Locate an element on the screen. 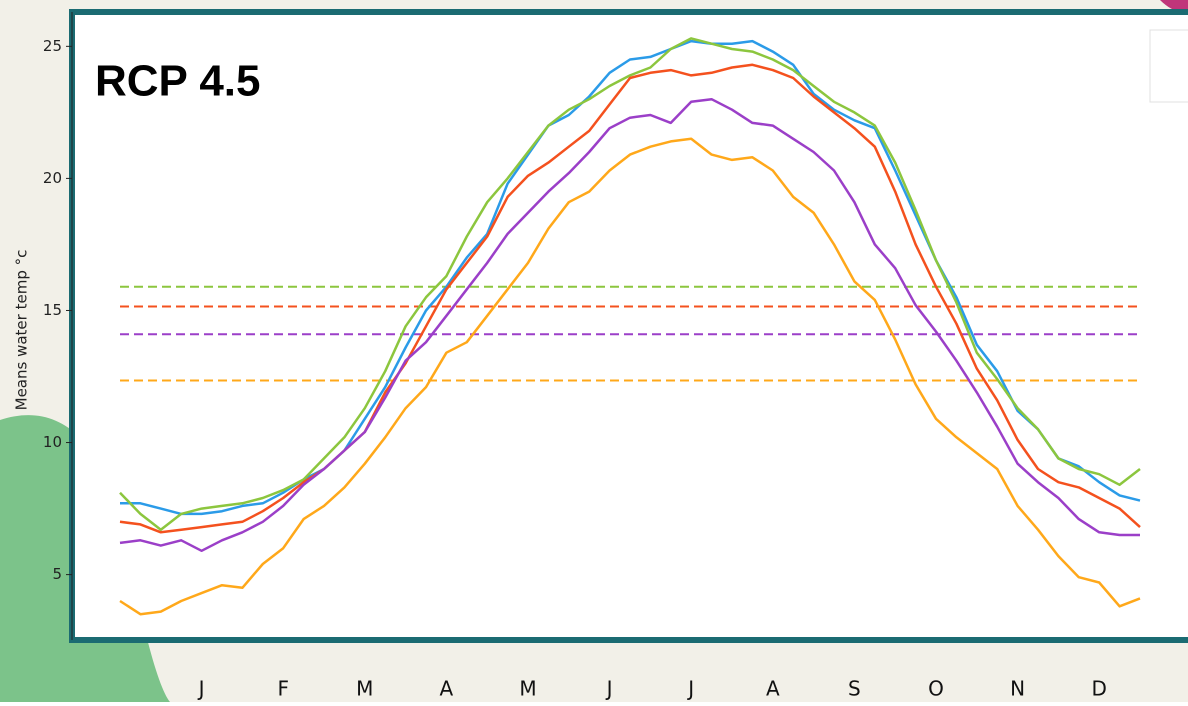  x-tick-label: N is located at coordinates (1017, 689).